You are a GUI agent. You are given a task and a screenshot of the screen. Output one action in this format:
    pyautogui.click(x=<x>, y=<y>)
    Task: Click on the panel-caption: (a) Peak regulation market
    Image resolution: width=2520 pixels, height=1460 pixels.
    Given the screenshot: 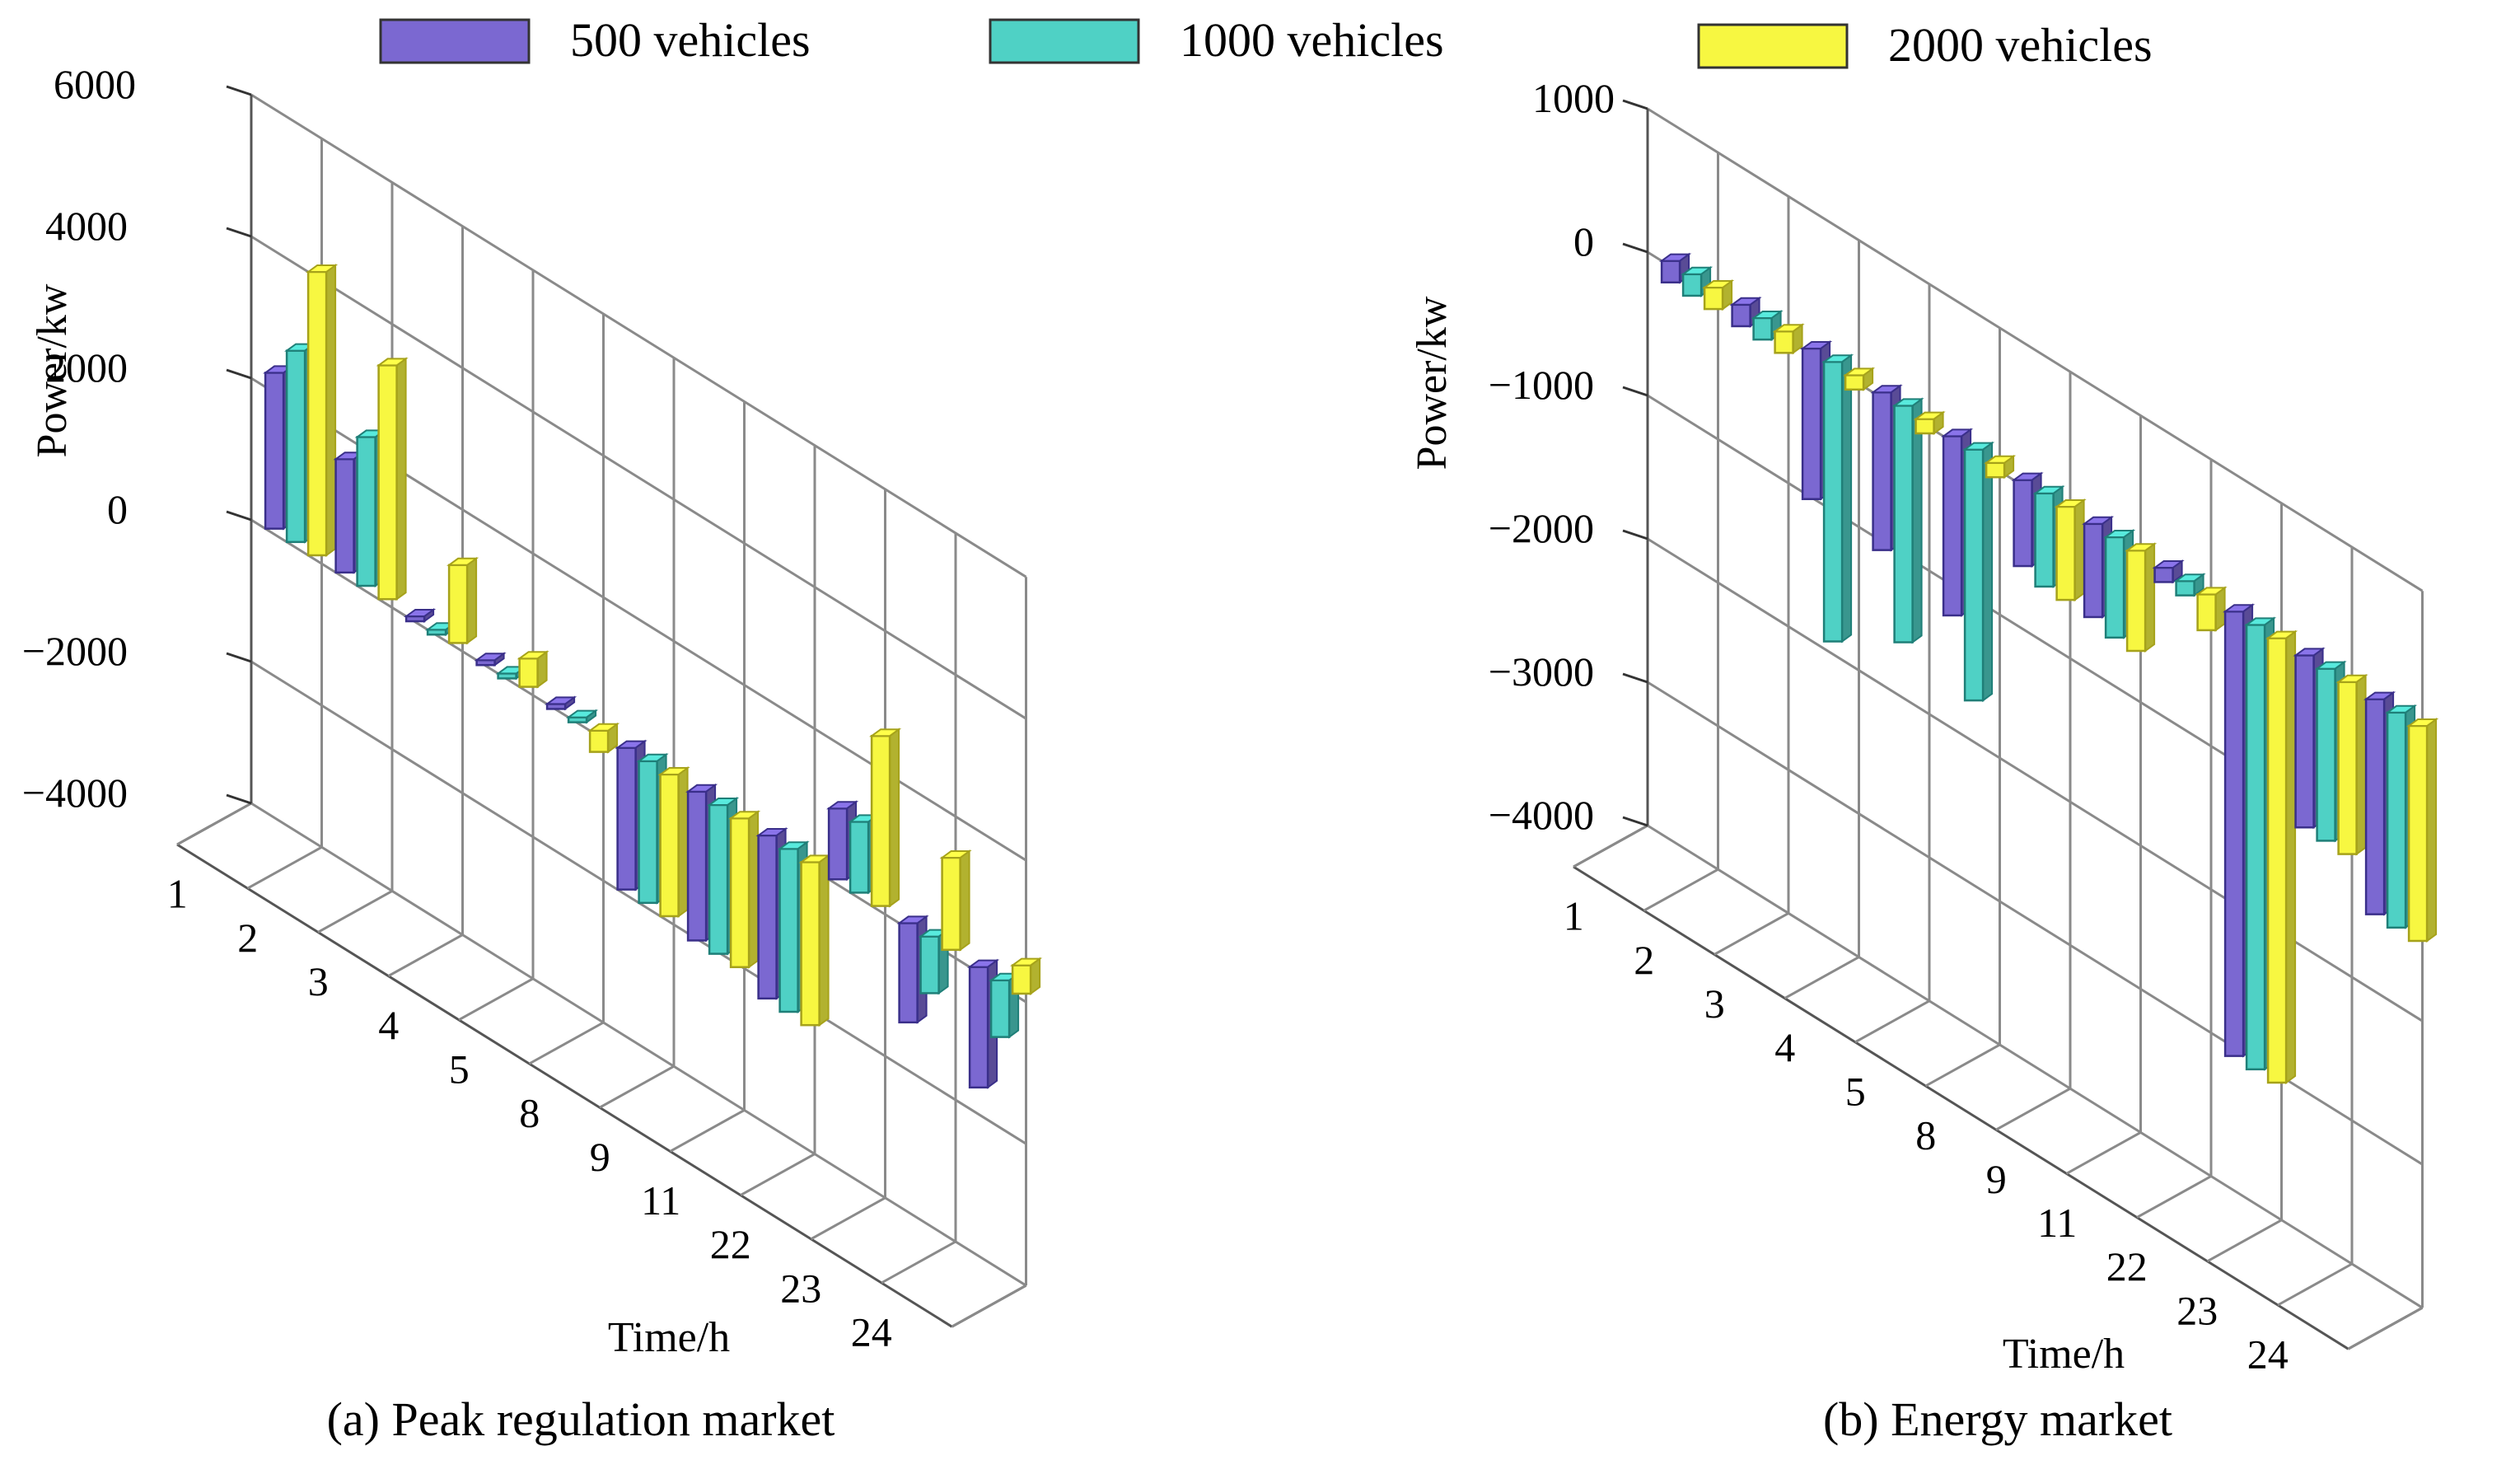 What is the action you would take?
    pyautogui.click(x=581, y=1419)
    